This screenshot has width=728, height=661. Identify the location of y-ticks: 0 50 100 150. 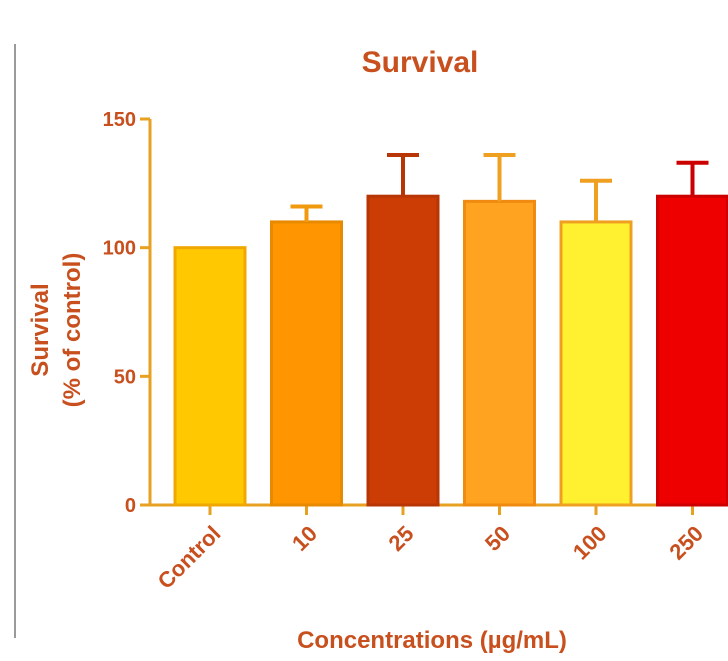
(126, 313).